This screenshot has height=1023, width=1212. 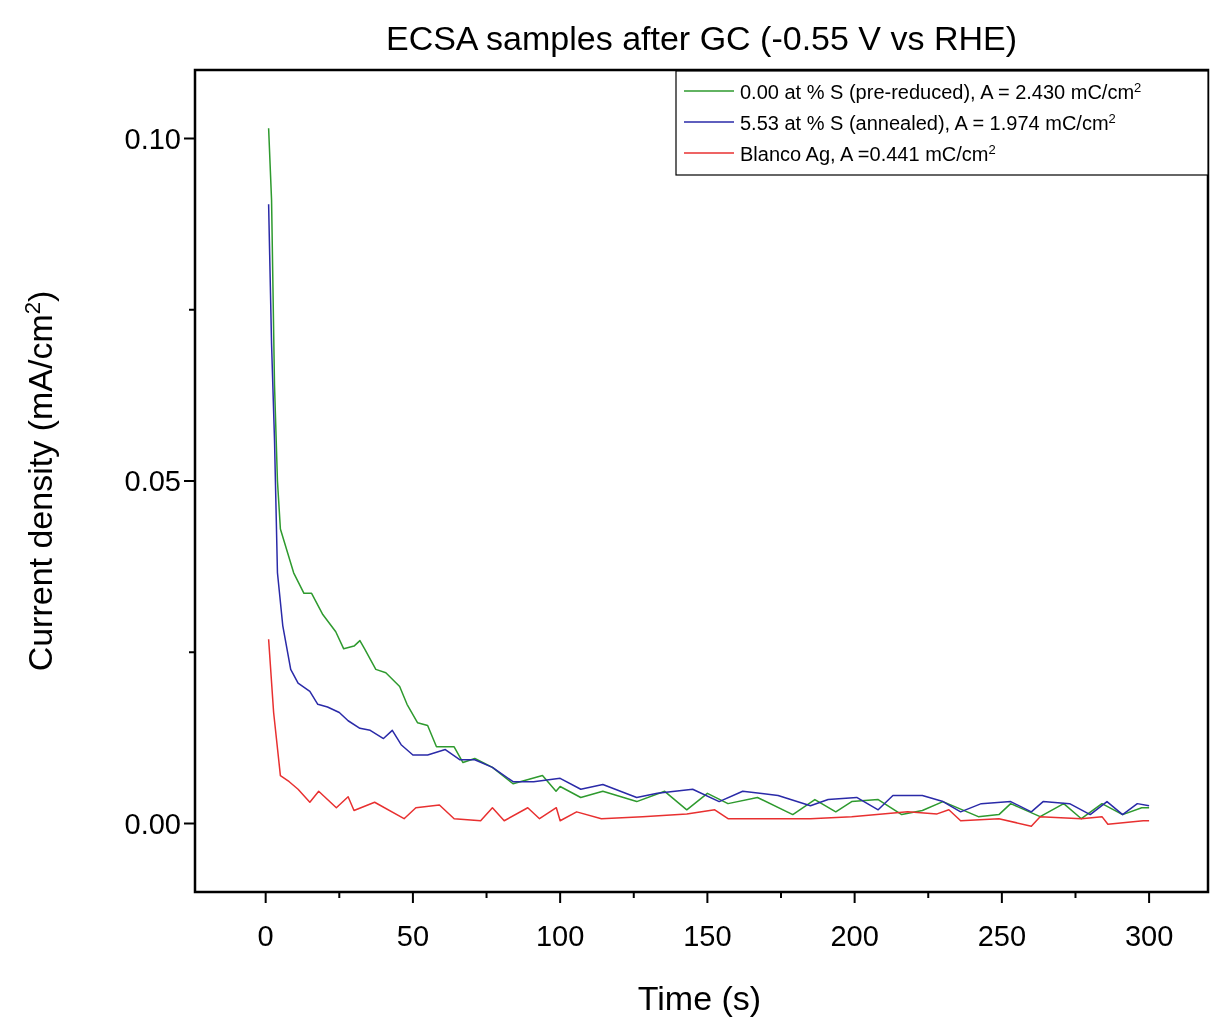 I want to click on legend-label: Blanco Ag, A =0.441 mC/cm$^{2}$, so click(x=868, y=153).